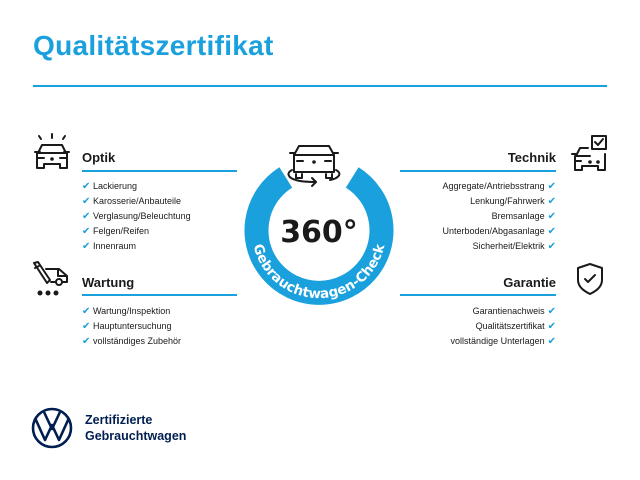  Describe the element at coordinates (529, 282) in the screenshot. I see `garantie-heading: Garantie` at that location.